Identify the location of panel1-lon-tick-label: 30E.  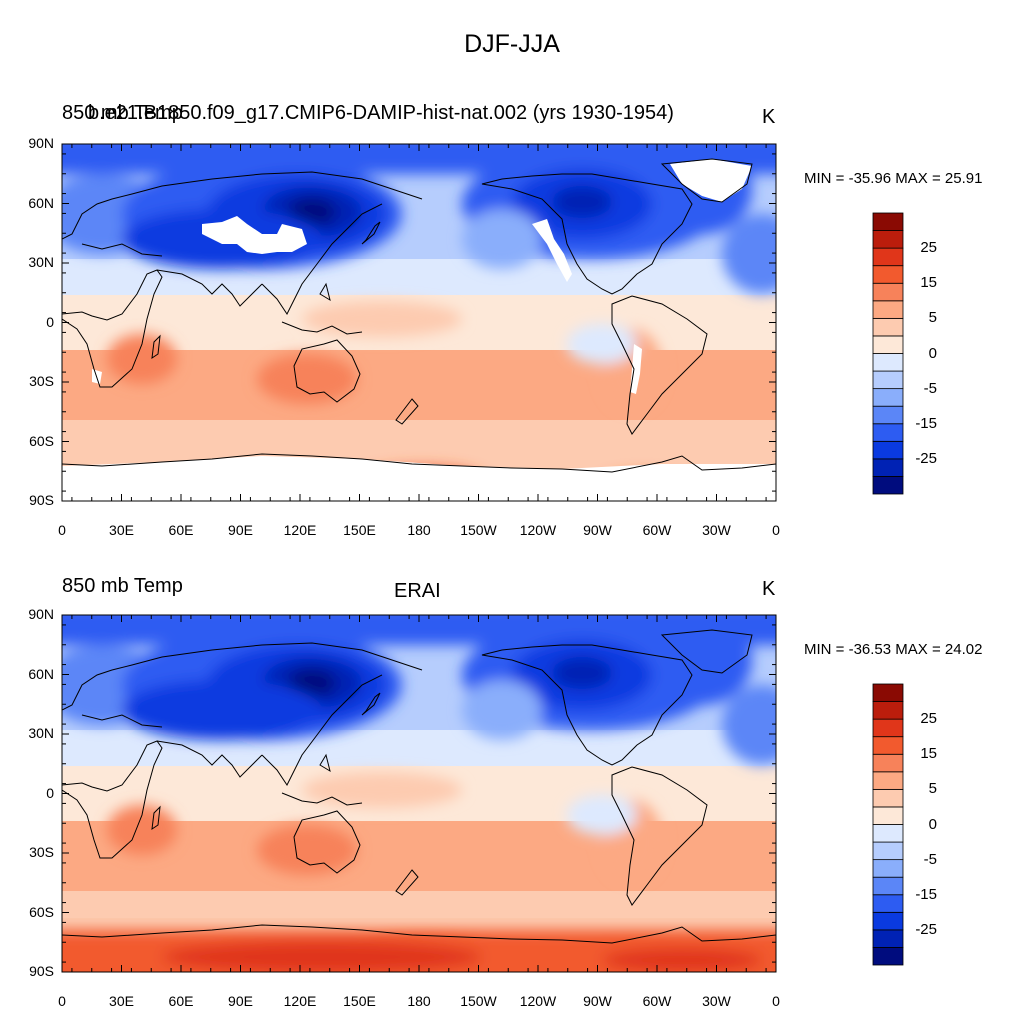
(121, 530).